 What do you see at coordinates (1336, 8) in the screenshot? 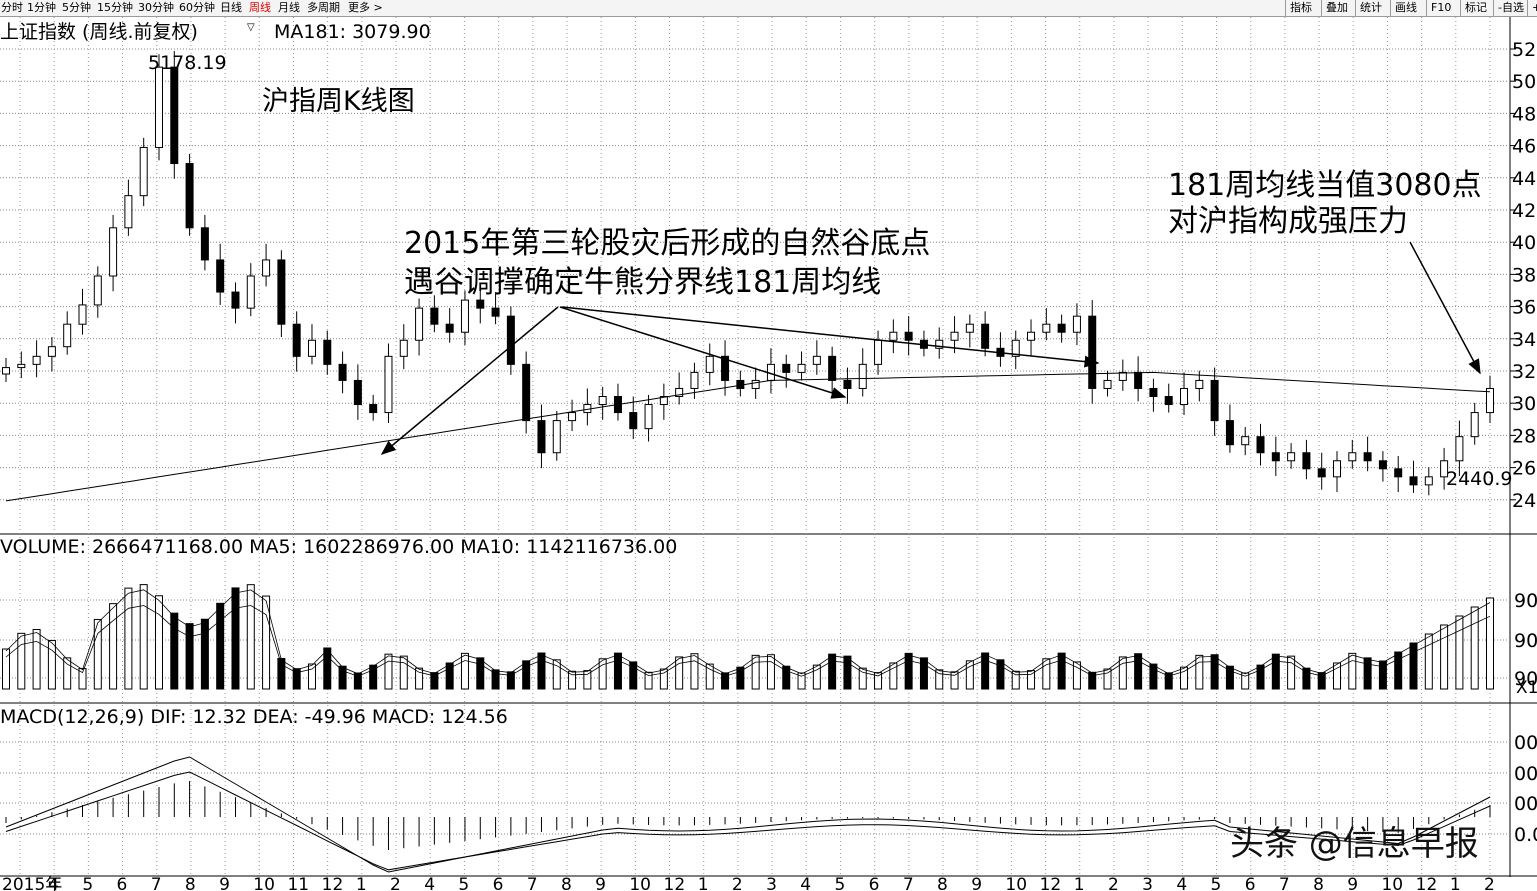
I see `toolbar-button: 叠加` at bounding box center [1336, 8].